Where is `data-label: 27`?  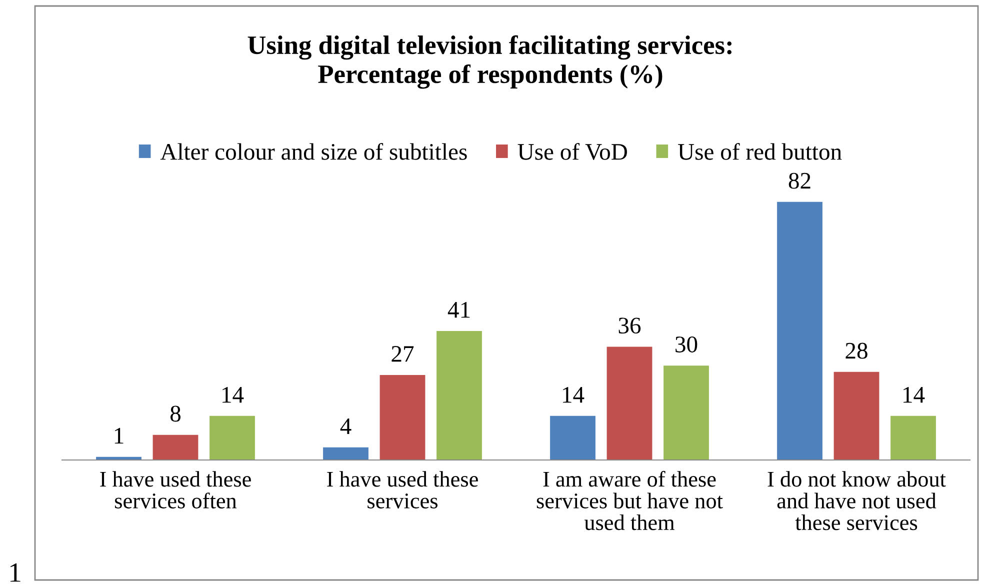
data-label: 27 is located at coordinates (403, 354).